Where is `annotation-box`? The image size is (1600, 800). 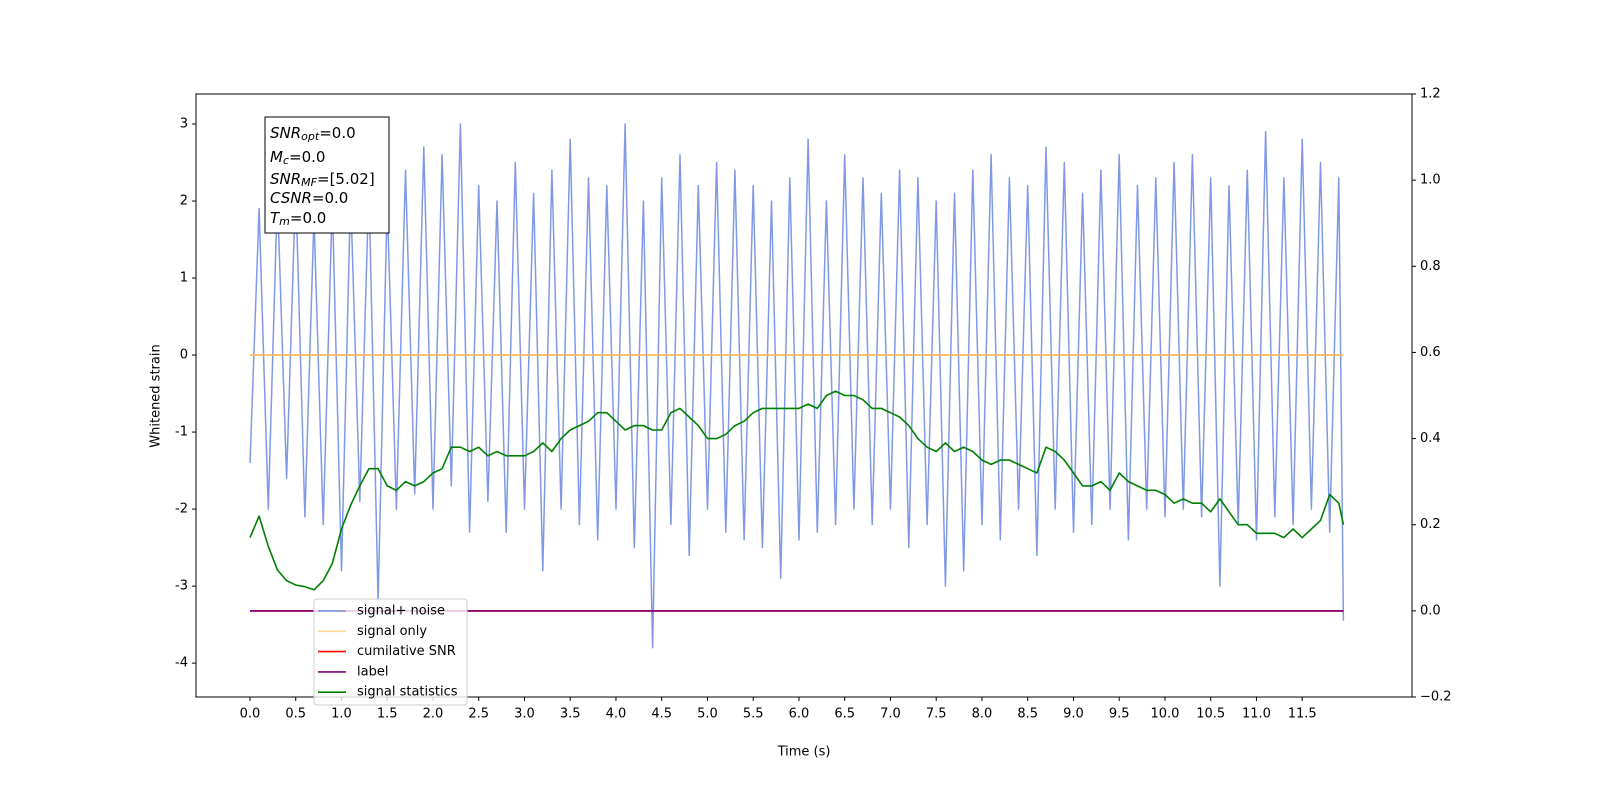
annotation-box is located at coordinates (327, 175).